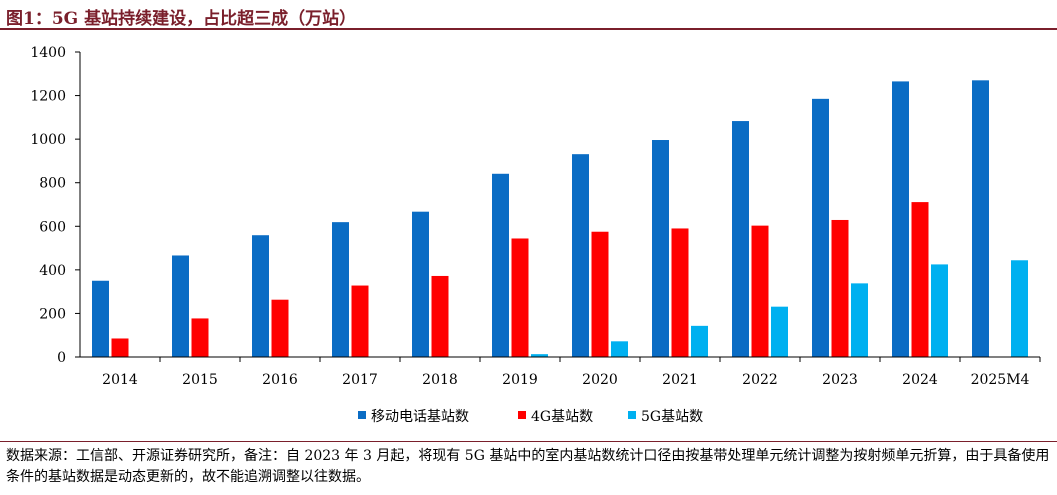 The width and height of the screenshot is (1057, 495). What do you see at coordinates (680, 292) in the screenshot?
I see `bar-4G基站数-2021` at bounding box center [680, 292].